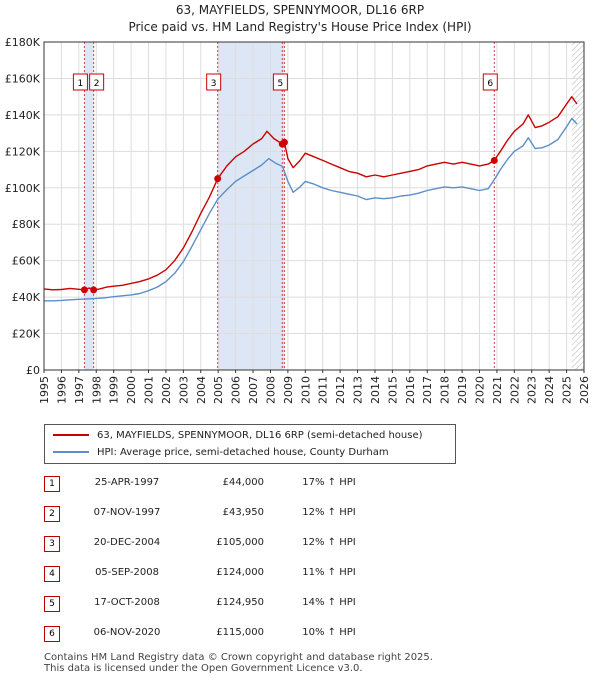 This screenshot has height=680, width=600. Describe the element at coordinates (166, 390) in the screenshot. I see `x-tick-label: 2002` at that location.